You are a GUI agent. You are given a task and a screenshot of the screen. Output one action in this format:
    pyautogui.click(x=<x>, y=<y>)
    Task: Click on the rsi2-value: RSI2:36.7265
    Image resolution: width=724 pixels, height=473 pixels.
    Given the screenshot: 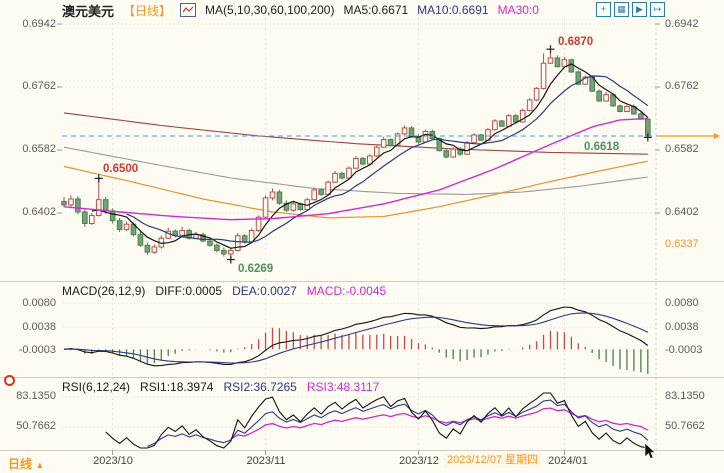 What is the action you would take?
    pyautogui.click(x=260, y=387)
    